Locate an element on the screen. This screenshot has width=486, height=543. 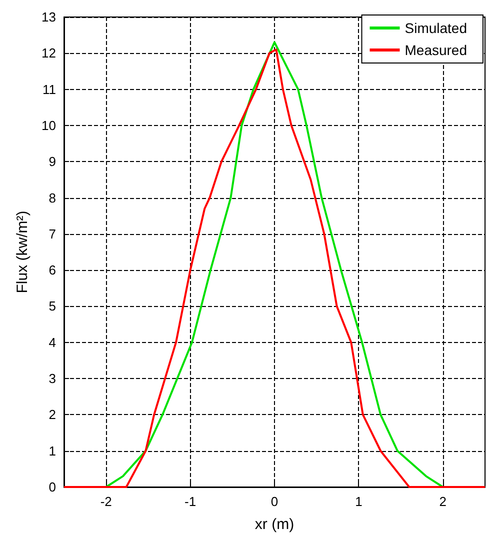
x-tick-label: 1 is located at coordinates (358, 501).